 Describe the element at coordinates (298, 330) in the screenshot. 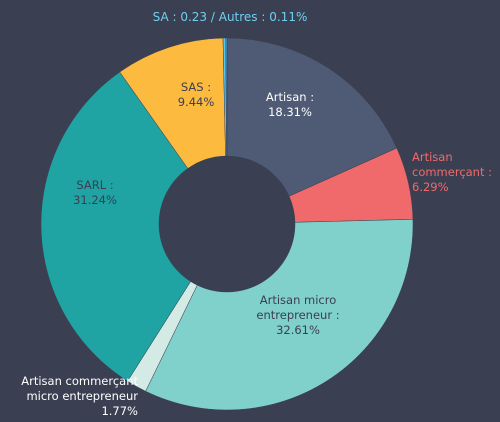

I see `label-value: 32.61%` at that location.